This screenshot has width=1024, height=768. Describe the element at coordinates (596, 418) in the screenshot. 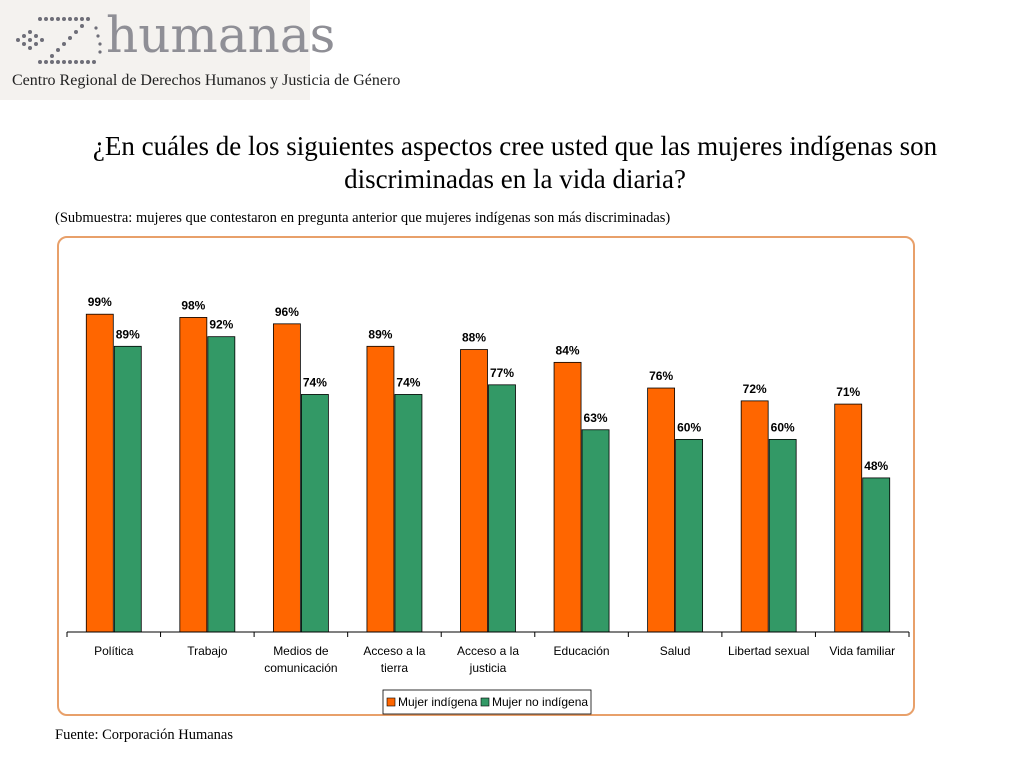

I see `data-label: 63%` at that location.